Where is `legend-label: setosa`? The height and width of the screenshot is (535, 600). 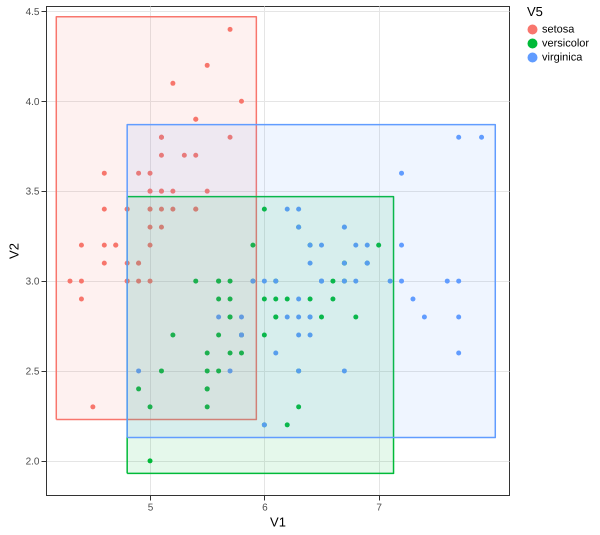 legend-label: setosa is located at coordinates (559, 30).